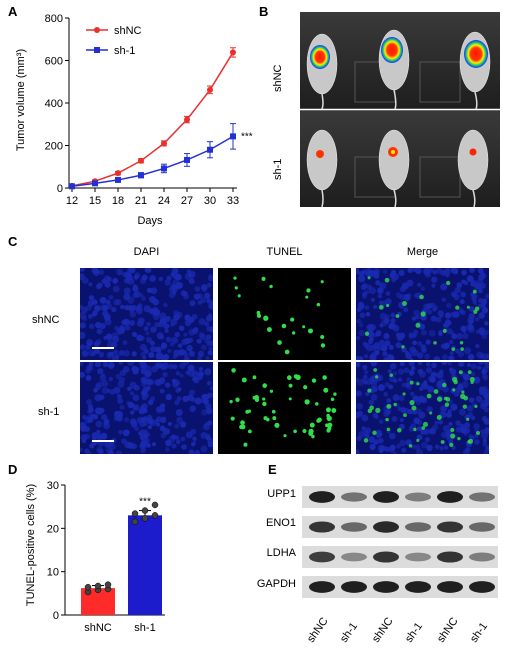 The height and width of the screenshot is (657, 513). What do you see at coordinates (210, 201) in the screenshot?
I see `x-tick-label: 30` at bounding box center [210, 201].